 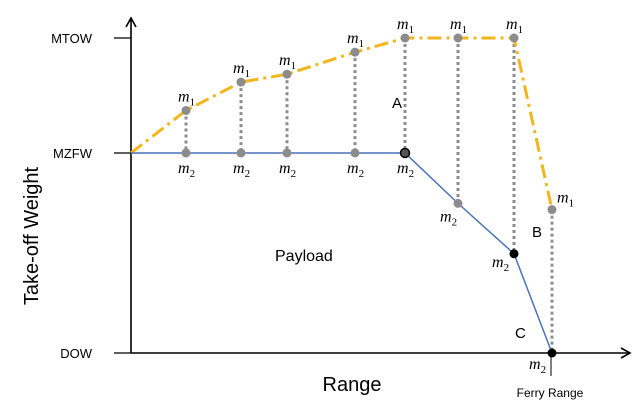 I want to click on ferry-range-label: Ferry Range, so click(x=550, y=393).